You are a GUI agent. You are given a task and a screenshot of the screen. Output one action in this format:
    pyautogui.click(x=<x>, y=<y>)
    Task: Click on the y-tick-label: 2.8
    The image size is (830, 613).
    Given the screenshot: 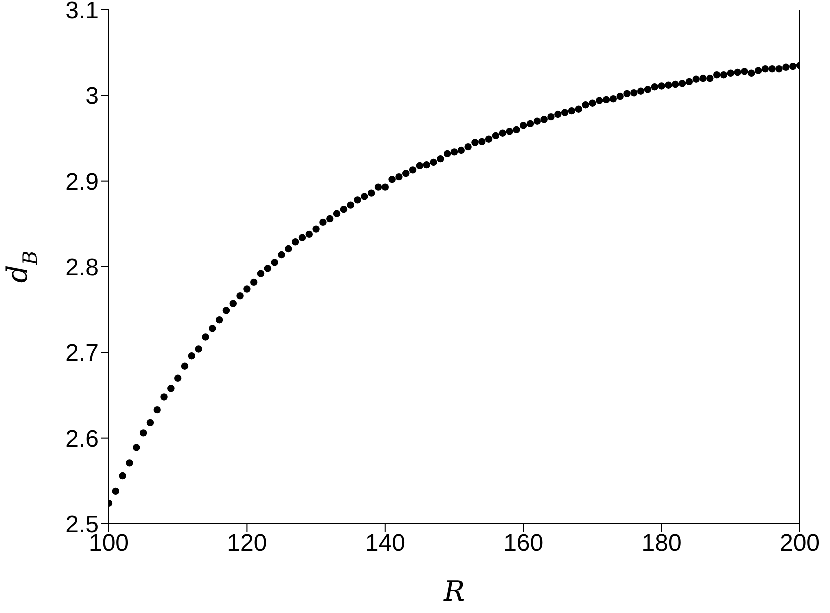 What is the action you would take?
    pyautogui.click(x=82, y=268)
    